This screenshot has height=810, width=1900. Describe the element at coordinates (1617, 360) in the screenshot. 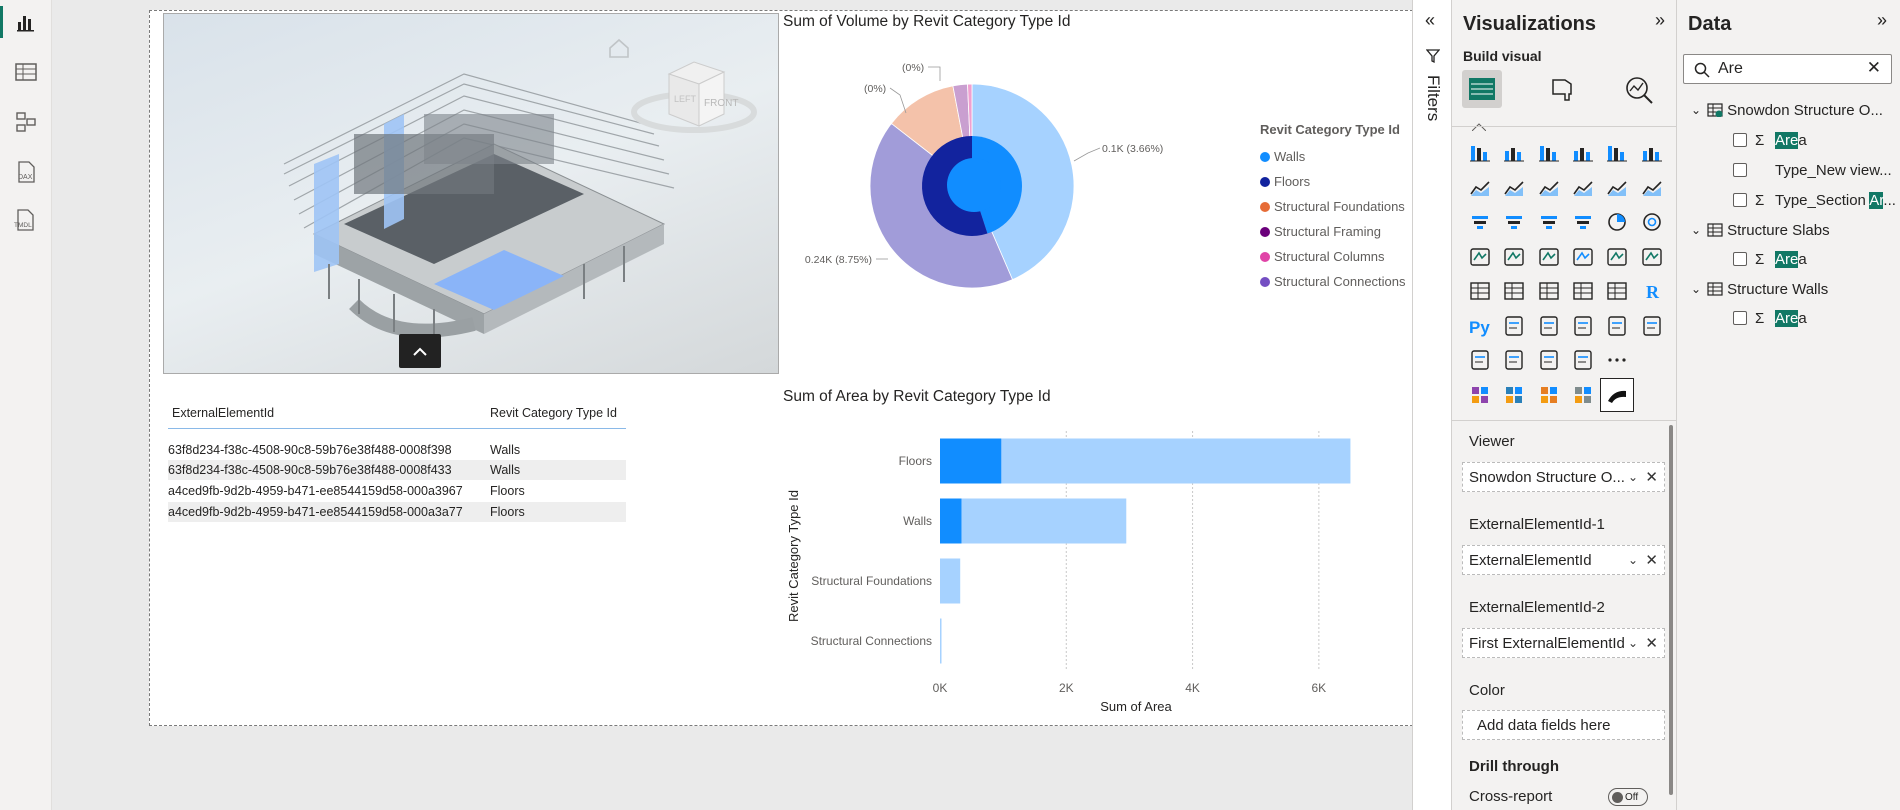

I see `more-icon` at that location.